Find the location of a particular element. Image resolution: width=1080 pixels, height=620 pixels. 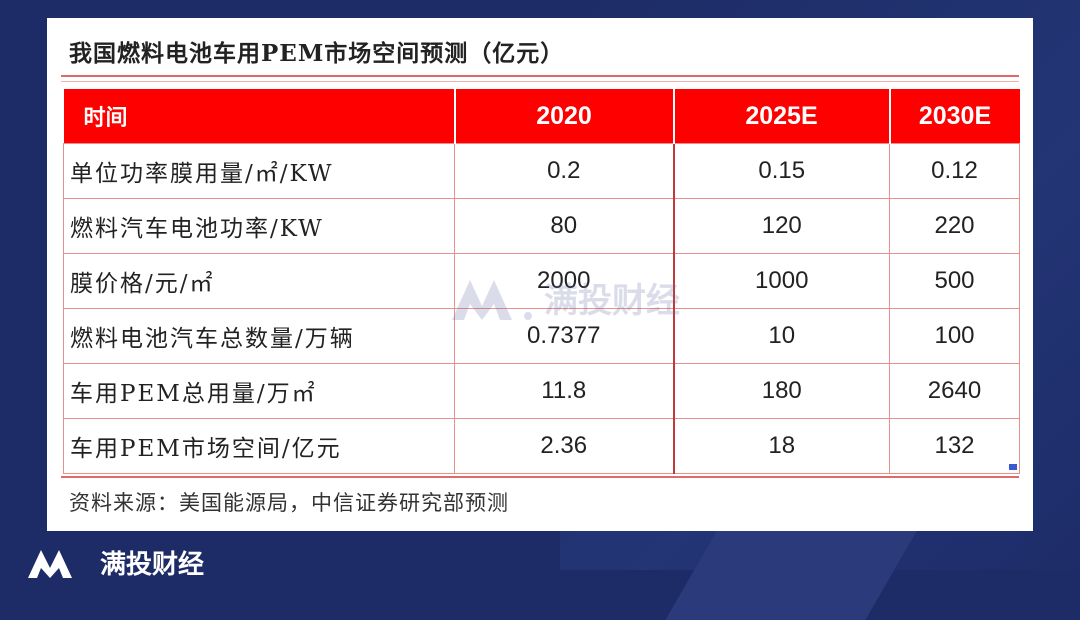

table-row: 燃料电池汽车总数量/万辆 0.7377 10 100 is located at coordinates (541, 336).